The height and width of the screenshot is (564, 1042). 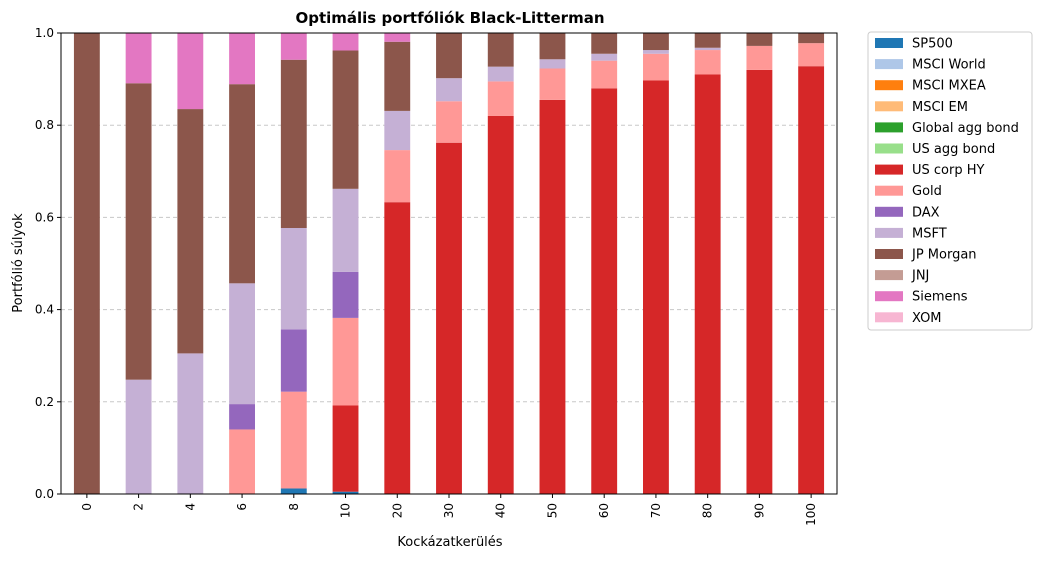 What do you see at coordinates (926, 212) in the screenshot?
I see `legend-label: DAX` at bounding box center [926, 212].